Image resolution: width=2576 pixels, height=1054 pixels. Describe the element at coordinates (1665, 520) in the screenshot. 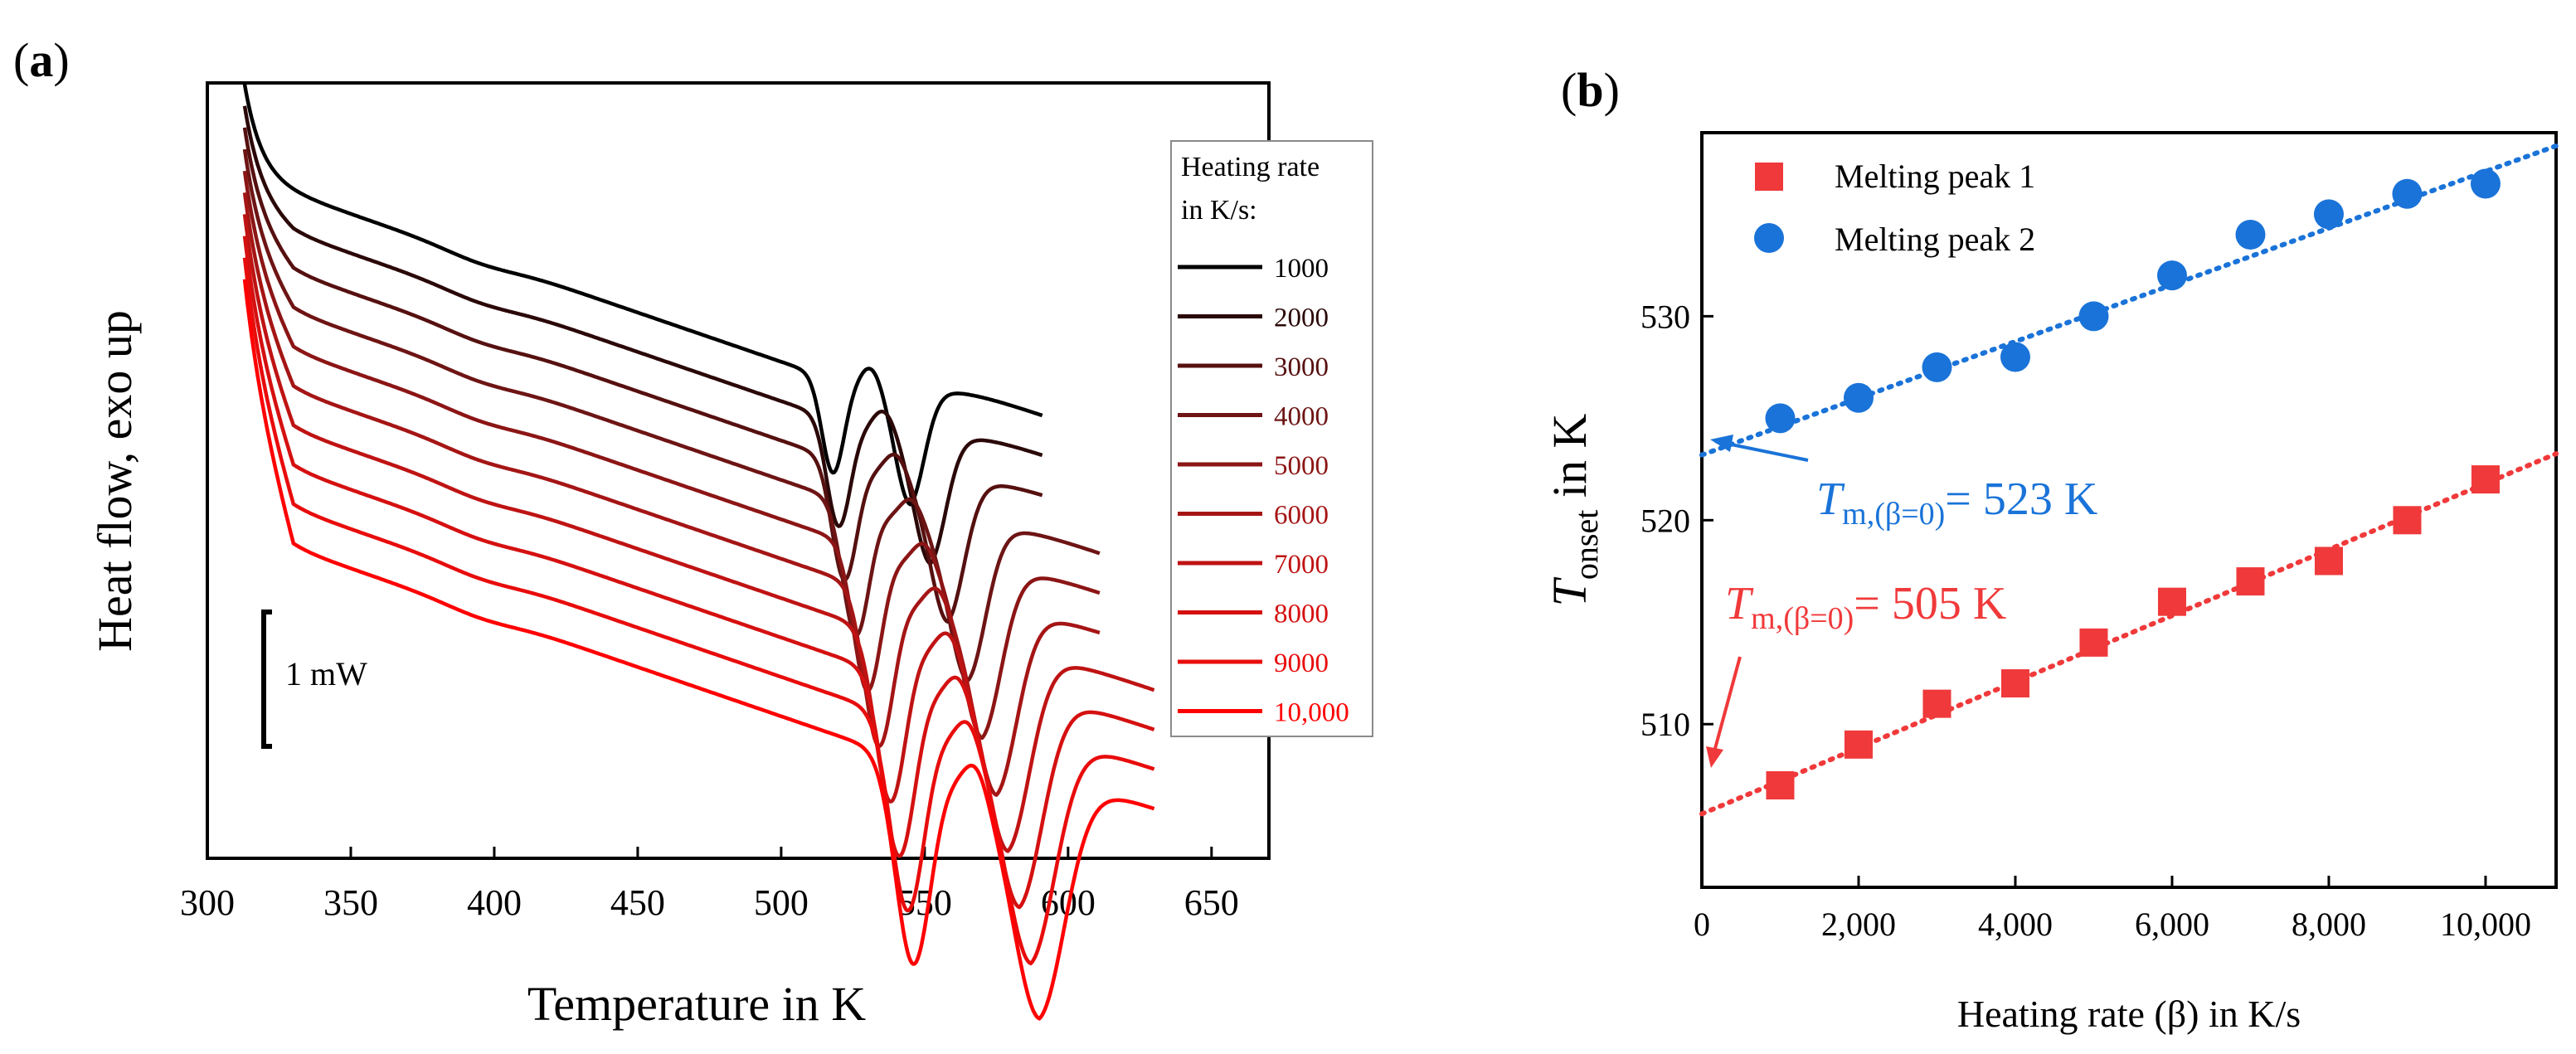

I see `onset-y-tick-label: 520` at that location.